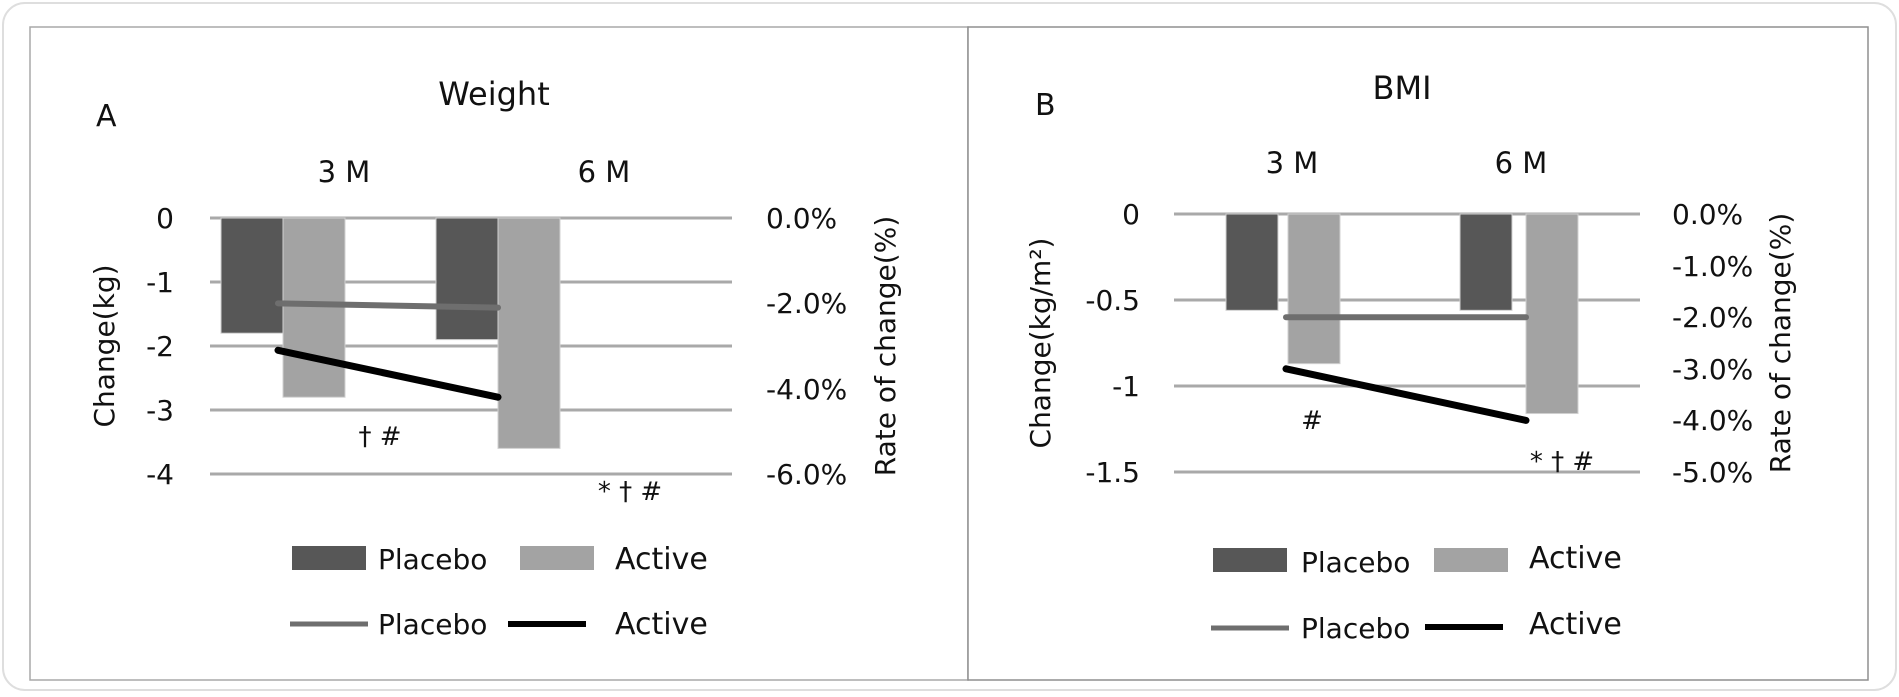 The width and height of the screenshot is (1899, 697). What do you see at coordinates (344, 172) in the screenshot?
I see `panel-a-category-label: 3 M` at bounding box center [344, 172].